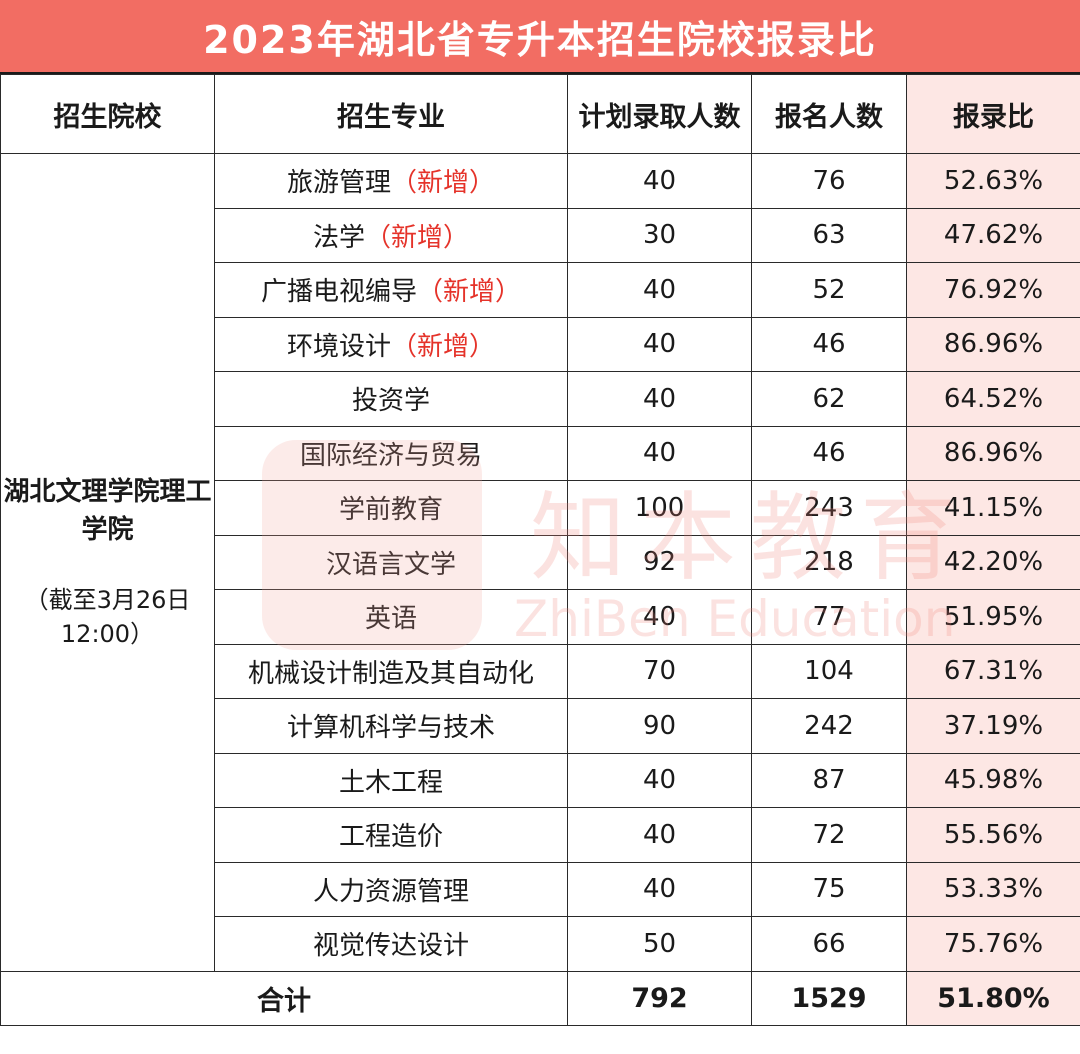 Image resolution: width=1080 pixels, height=1054 pixels. What do you see at coordinates (659, 562) in the screenshot?
I see `plan-cell: 92` at bounding box center [659, 562].